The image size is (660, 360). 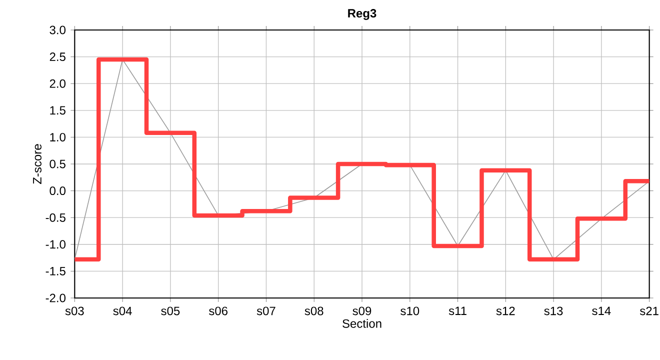 I want to click on y-tick-label: 1.5, so click(x=58, y=110).